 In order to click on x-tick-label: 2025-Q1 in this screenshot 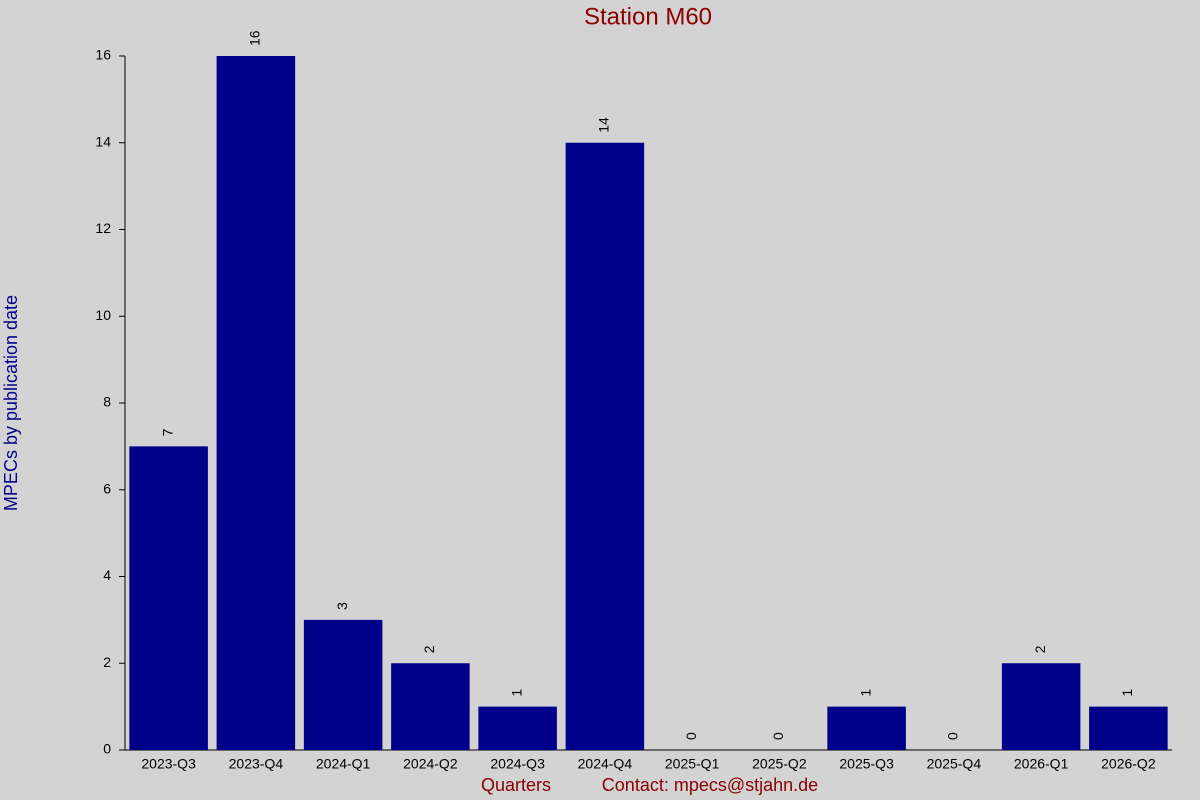, I will do `click(692, 764)`.